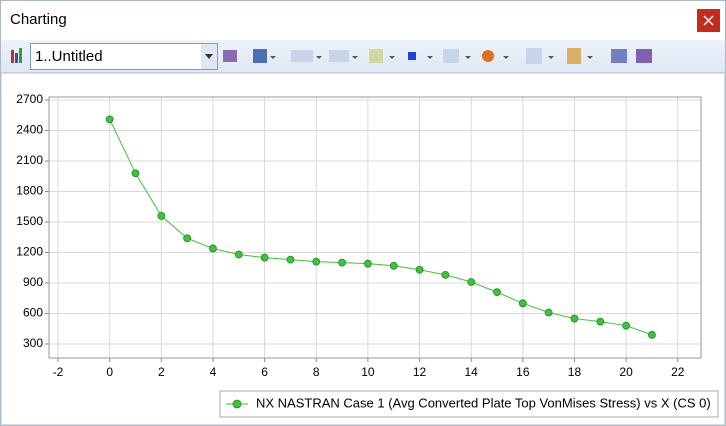 This screenshot has width=726, height=426. I want to click on legend-box, so click(469, 404).